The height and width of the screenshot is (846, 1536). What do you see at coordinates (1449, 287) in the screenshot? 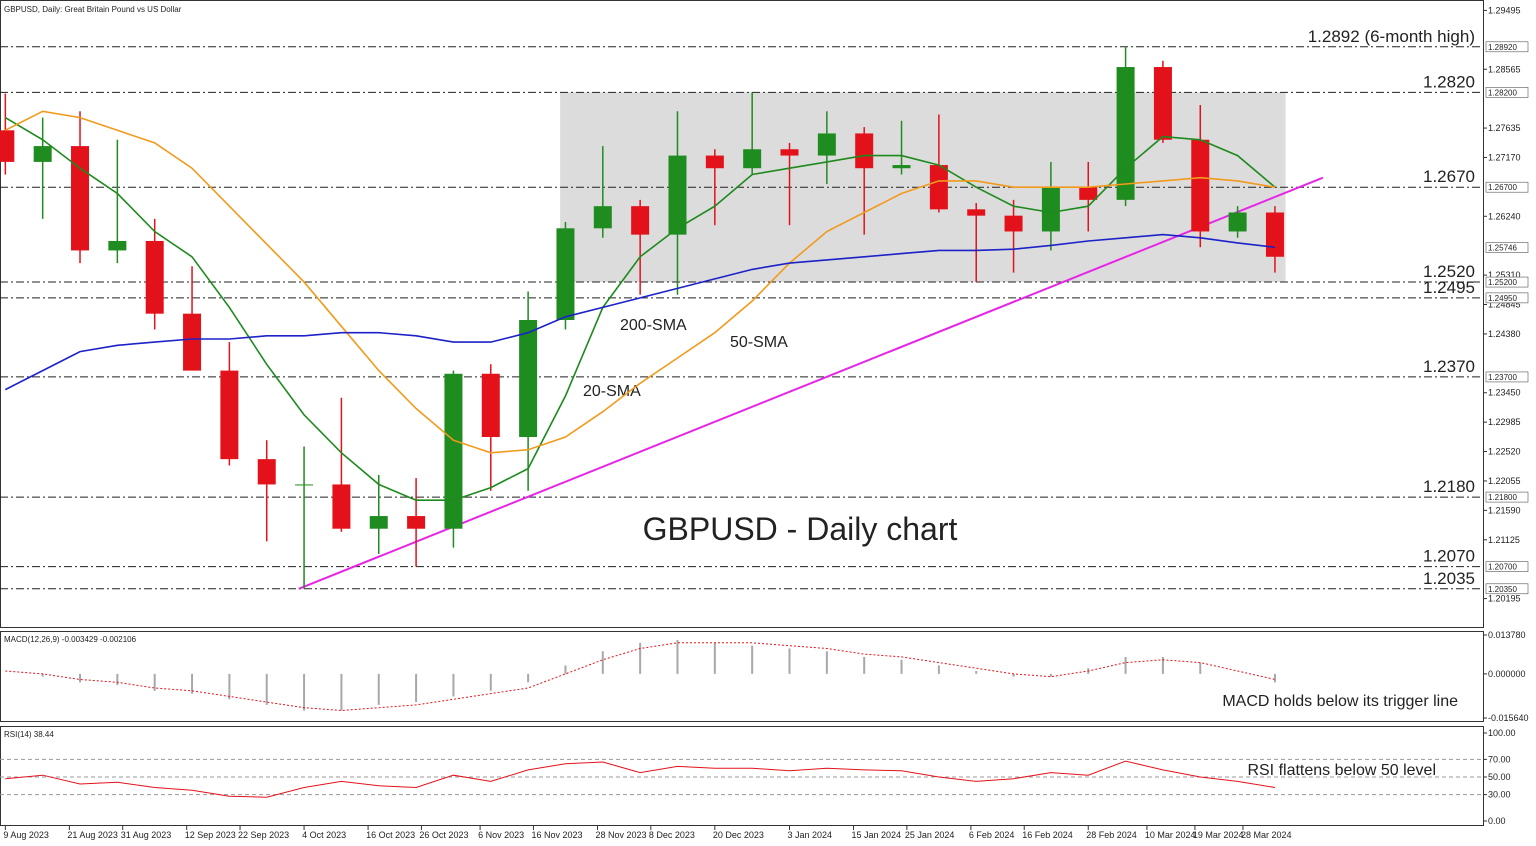
I see `level-label: 1.2495` at bounding box center [1449, 287].